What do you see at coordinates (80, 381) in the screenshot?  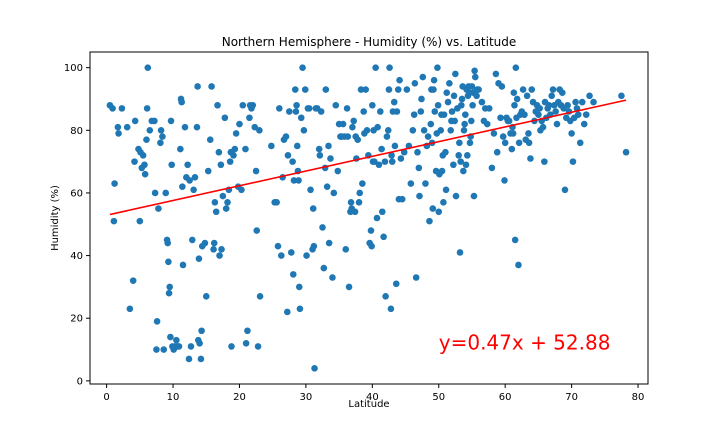 I see `y-tick-label: 0` at bounding box center [80, 381].